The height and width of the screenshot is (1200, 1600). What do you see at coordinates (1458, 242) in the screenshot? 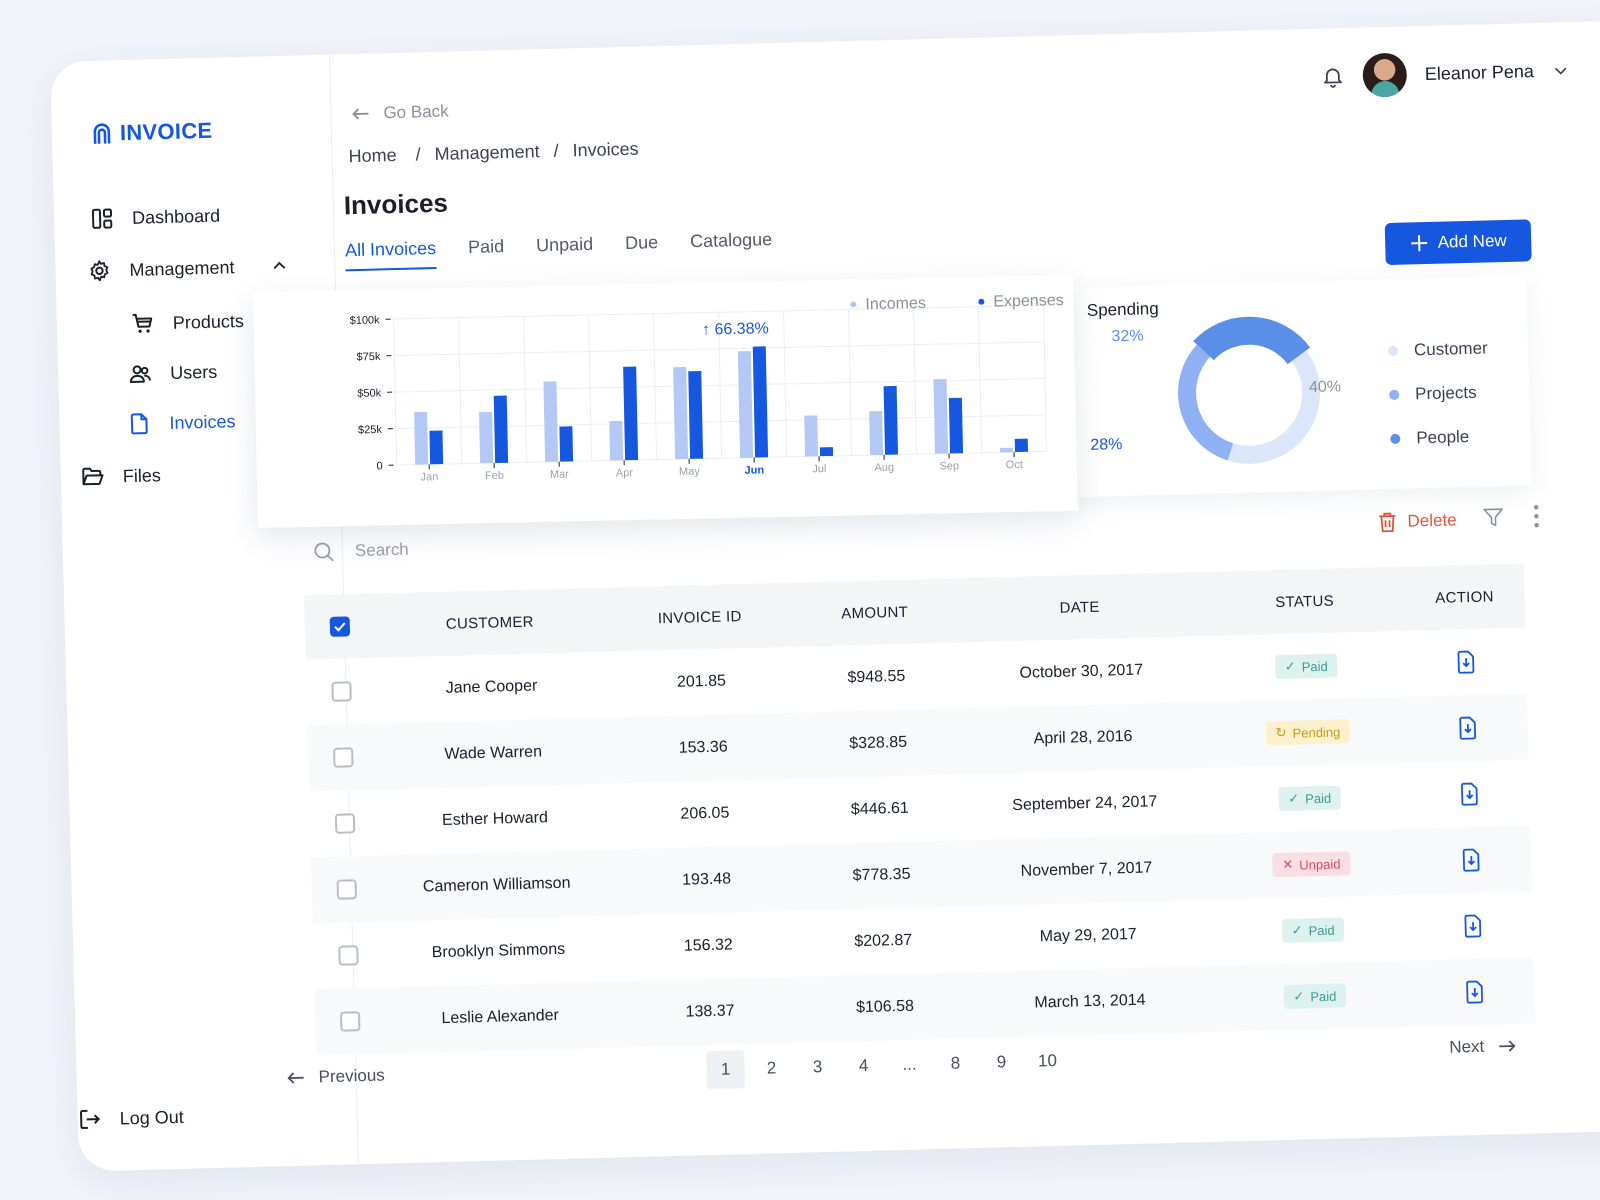
I see `add-new-button: Add New` at bounding box center [1458, 242].